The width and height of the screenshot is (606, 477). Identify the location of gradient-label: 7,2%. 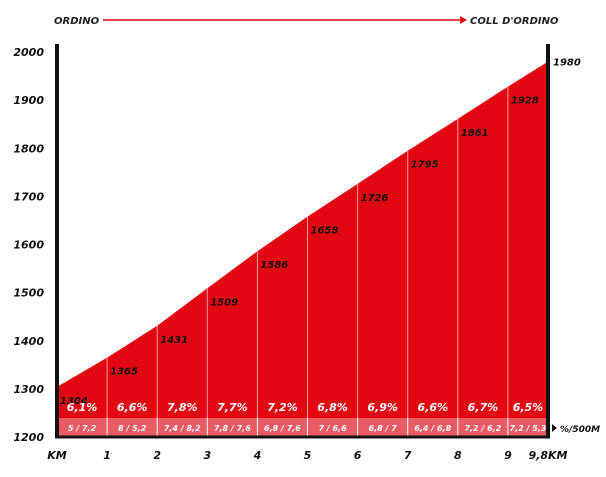
(282, 407).